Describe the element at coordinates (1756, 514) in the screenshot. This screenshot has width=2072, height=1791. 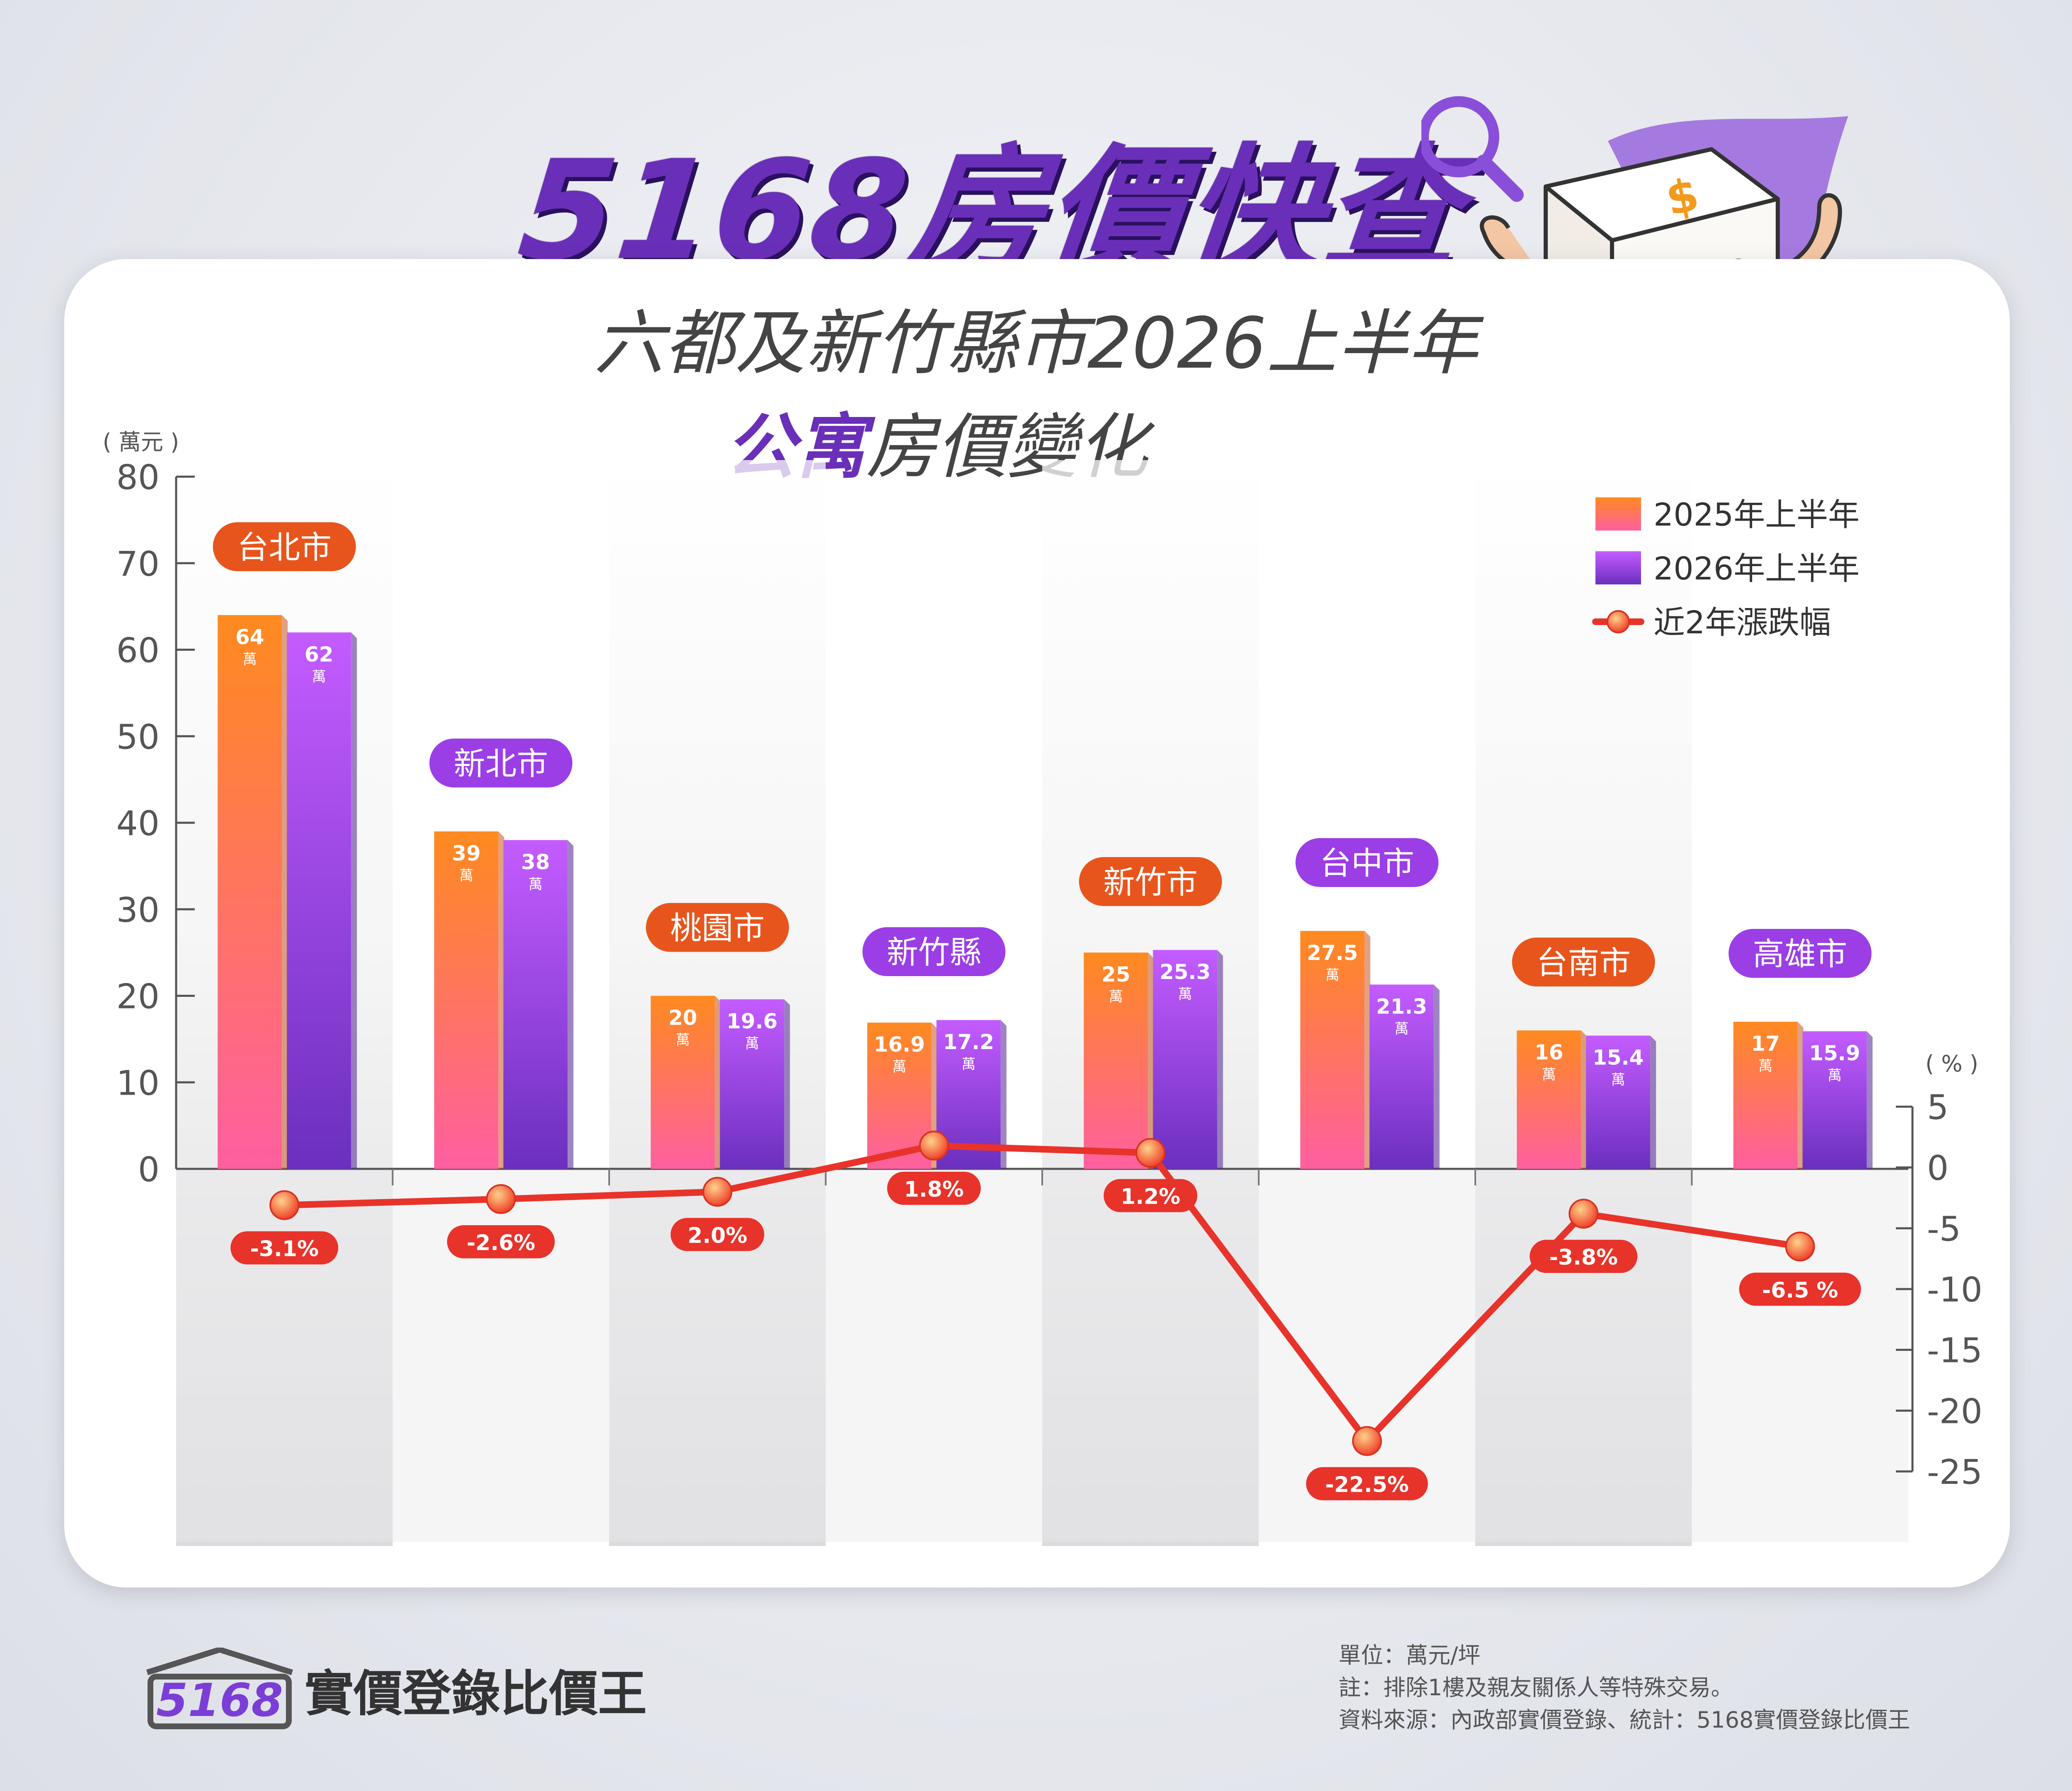
I see `legend-label: 2025年上半年` at that location.